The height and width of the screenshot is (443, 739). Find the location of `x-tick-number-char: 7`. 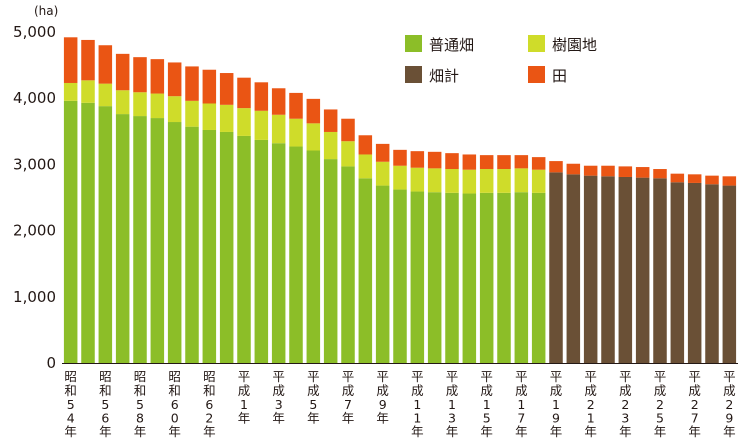

x-tick-number-char: 7 is located at coordinates (348, 404).